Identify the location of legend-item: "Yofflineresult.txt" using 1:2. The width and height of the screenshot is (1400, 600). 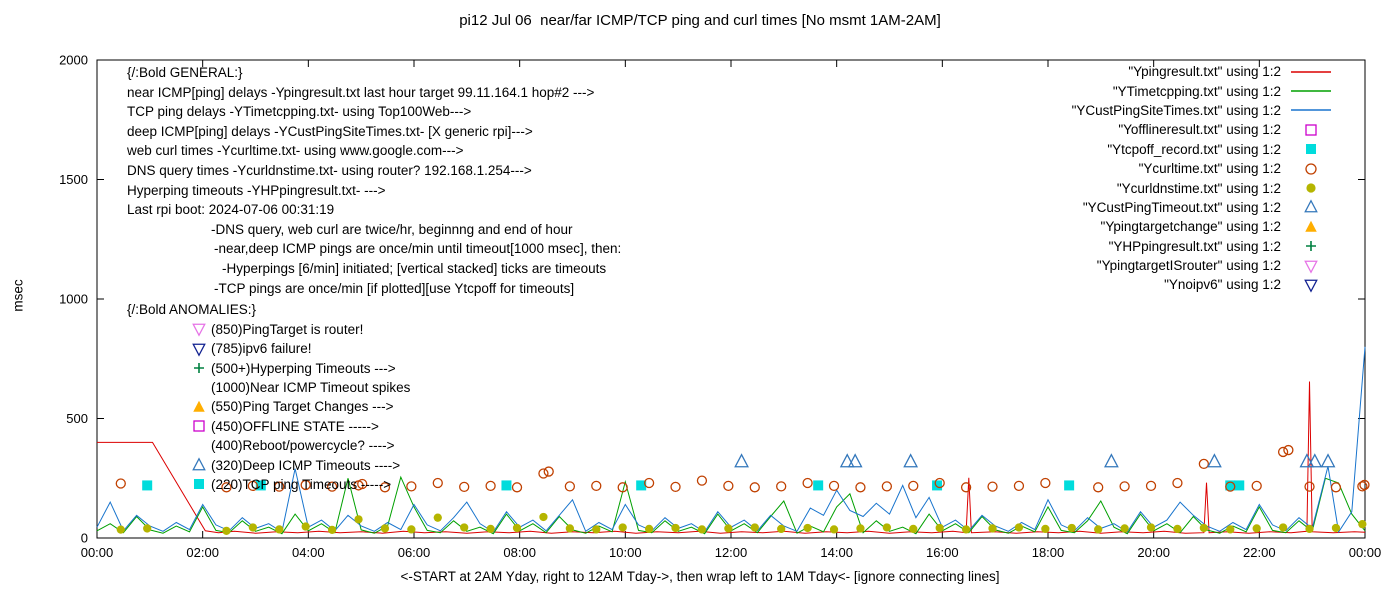
(1203, 129).